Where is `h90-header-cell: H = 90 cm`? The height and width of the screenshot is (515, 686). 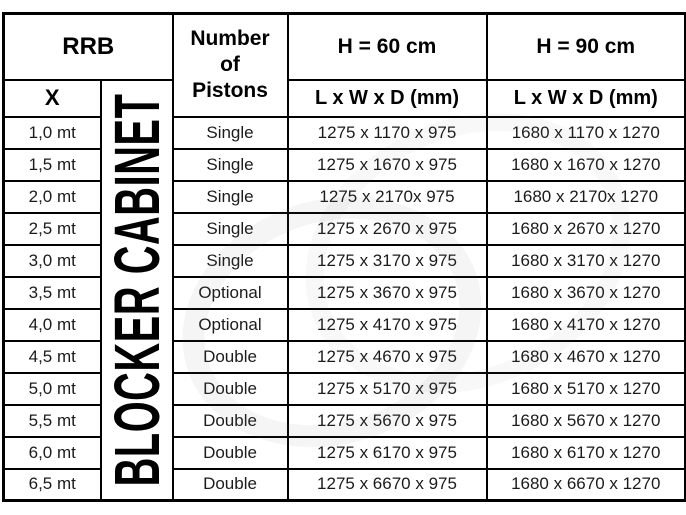 h90-header-cell: H = 90 cm is located at coordinates (585, 46).